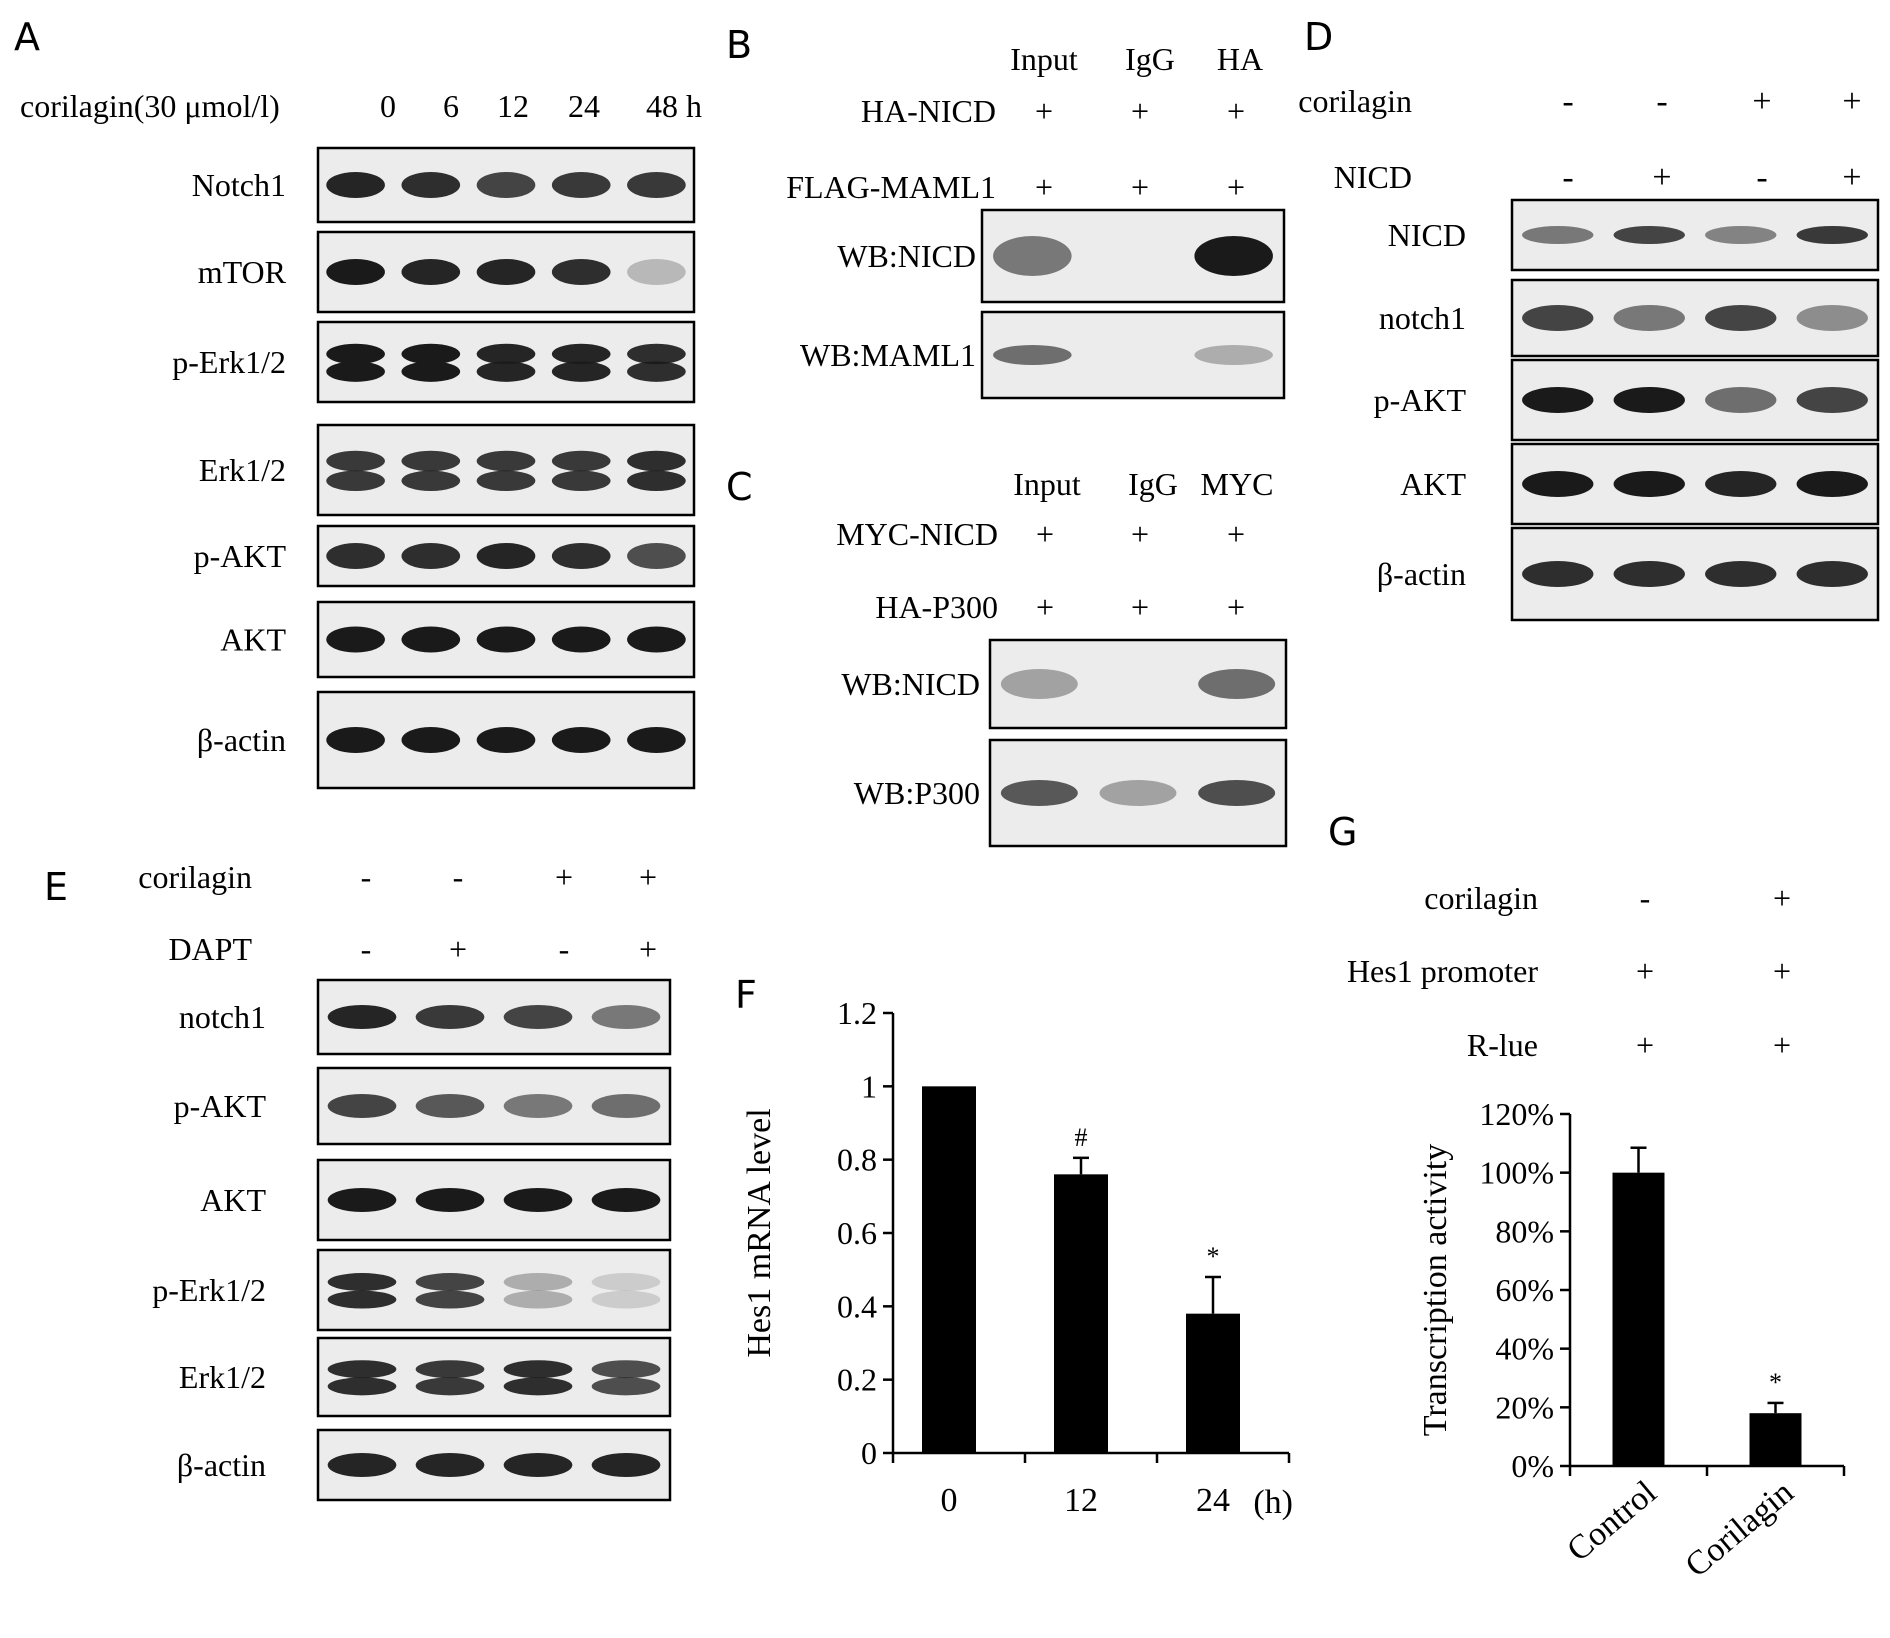 The image size is (1890, 1638). Describe the element at coordinates (891, 187) in the screenshot. I see `condition-label: FLAG-MAML1` at that location.